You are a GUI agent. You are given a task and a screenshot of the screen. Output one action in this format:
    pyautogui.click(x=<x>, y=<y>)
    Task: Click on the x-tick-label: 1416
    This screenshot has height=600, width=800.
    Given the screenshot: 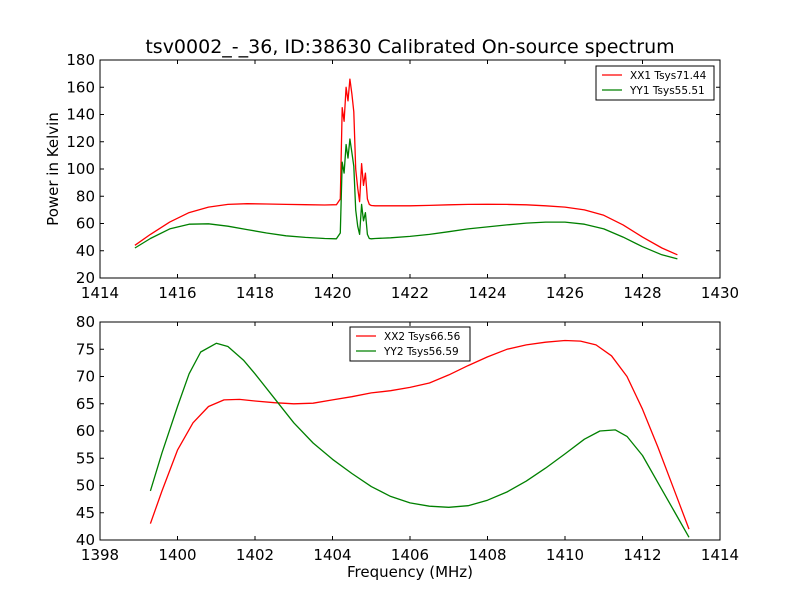 What is the action you would take?
    pyautogui.click(x=177, y=293)
    